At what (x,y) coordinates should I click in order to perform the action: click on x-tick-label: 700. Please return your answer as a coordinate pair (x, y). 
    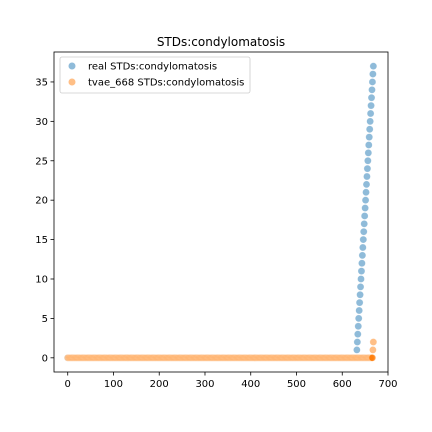
    Looking at the image, I should click on (387, 384).